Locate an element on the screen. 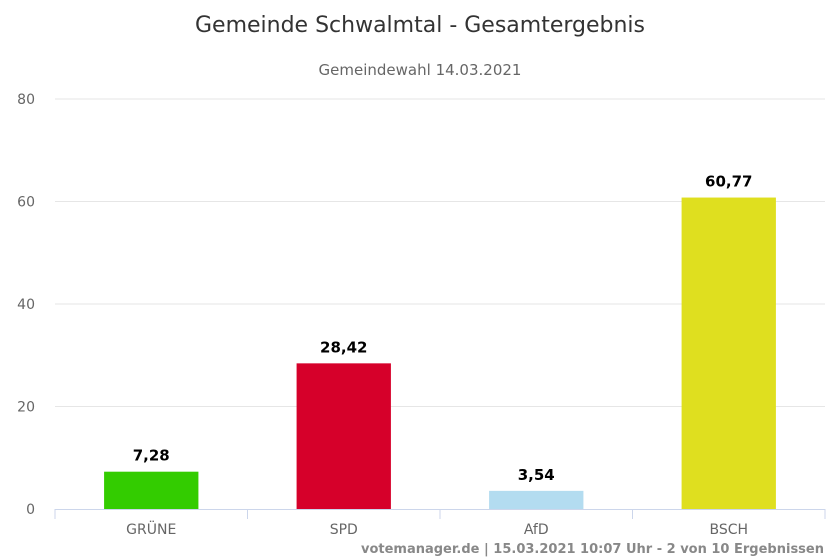 Image resolution: width=840 pixels, height=560 pixels. data-label: 7,28 is located at coordinates (151, 456).